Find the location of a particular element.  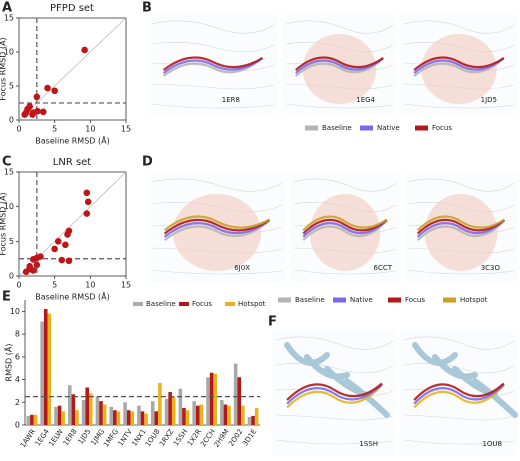

x-tick-label: 3D1E is located at coordinates (249, 438).